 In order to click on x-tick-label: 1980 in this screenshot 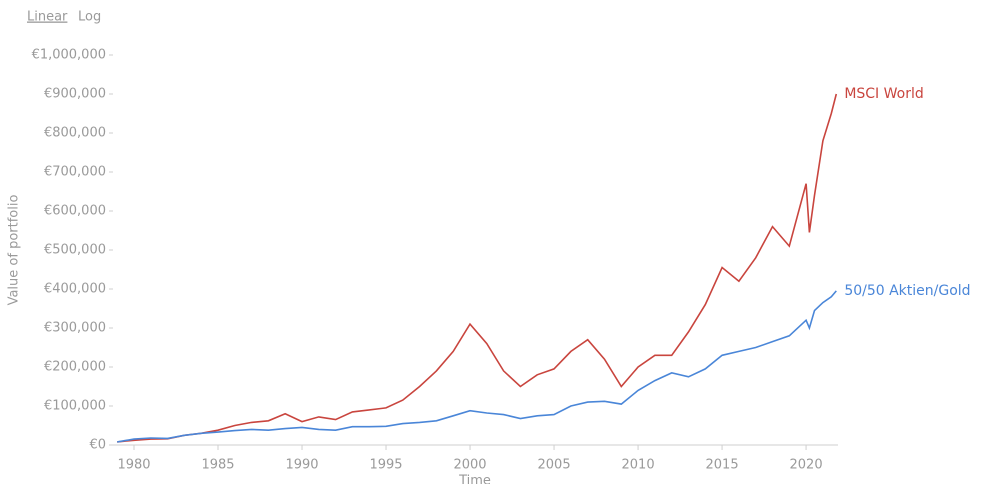, I will do `click(133, 465)`.